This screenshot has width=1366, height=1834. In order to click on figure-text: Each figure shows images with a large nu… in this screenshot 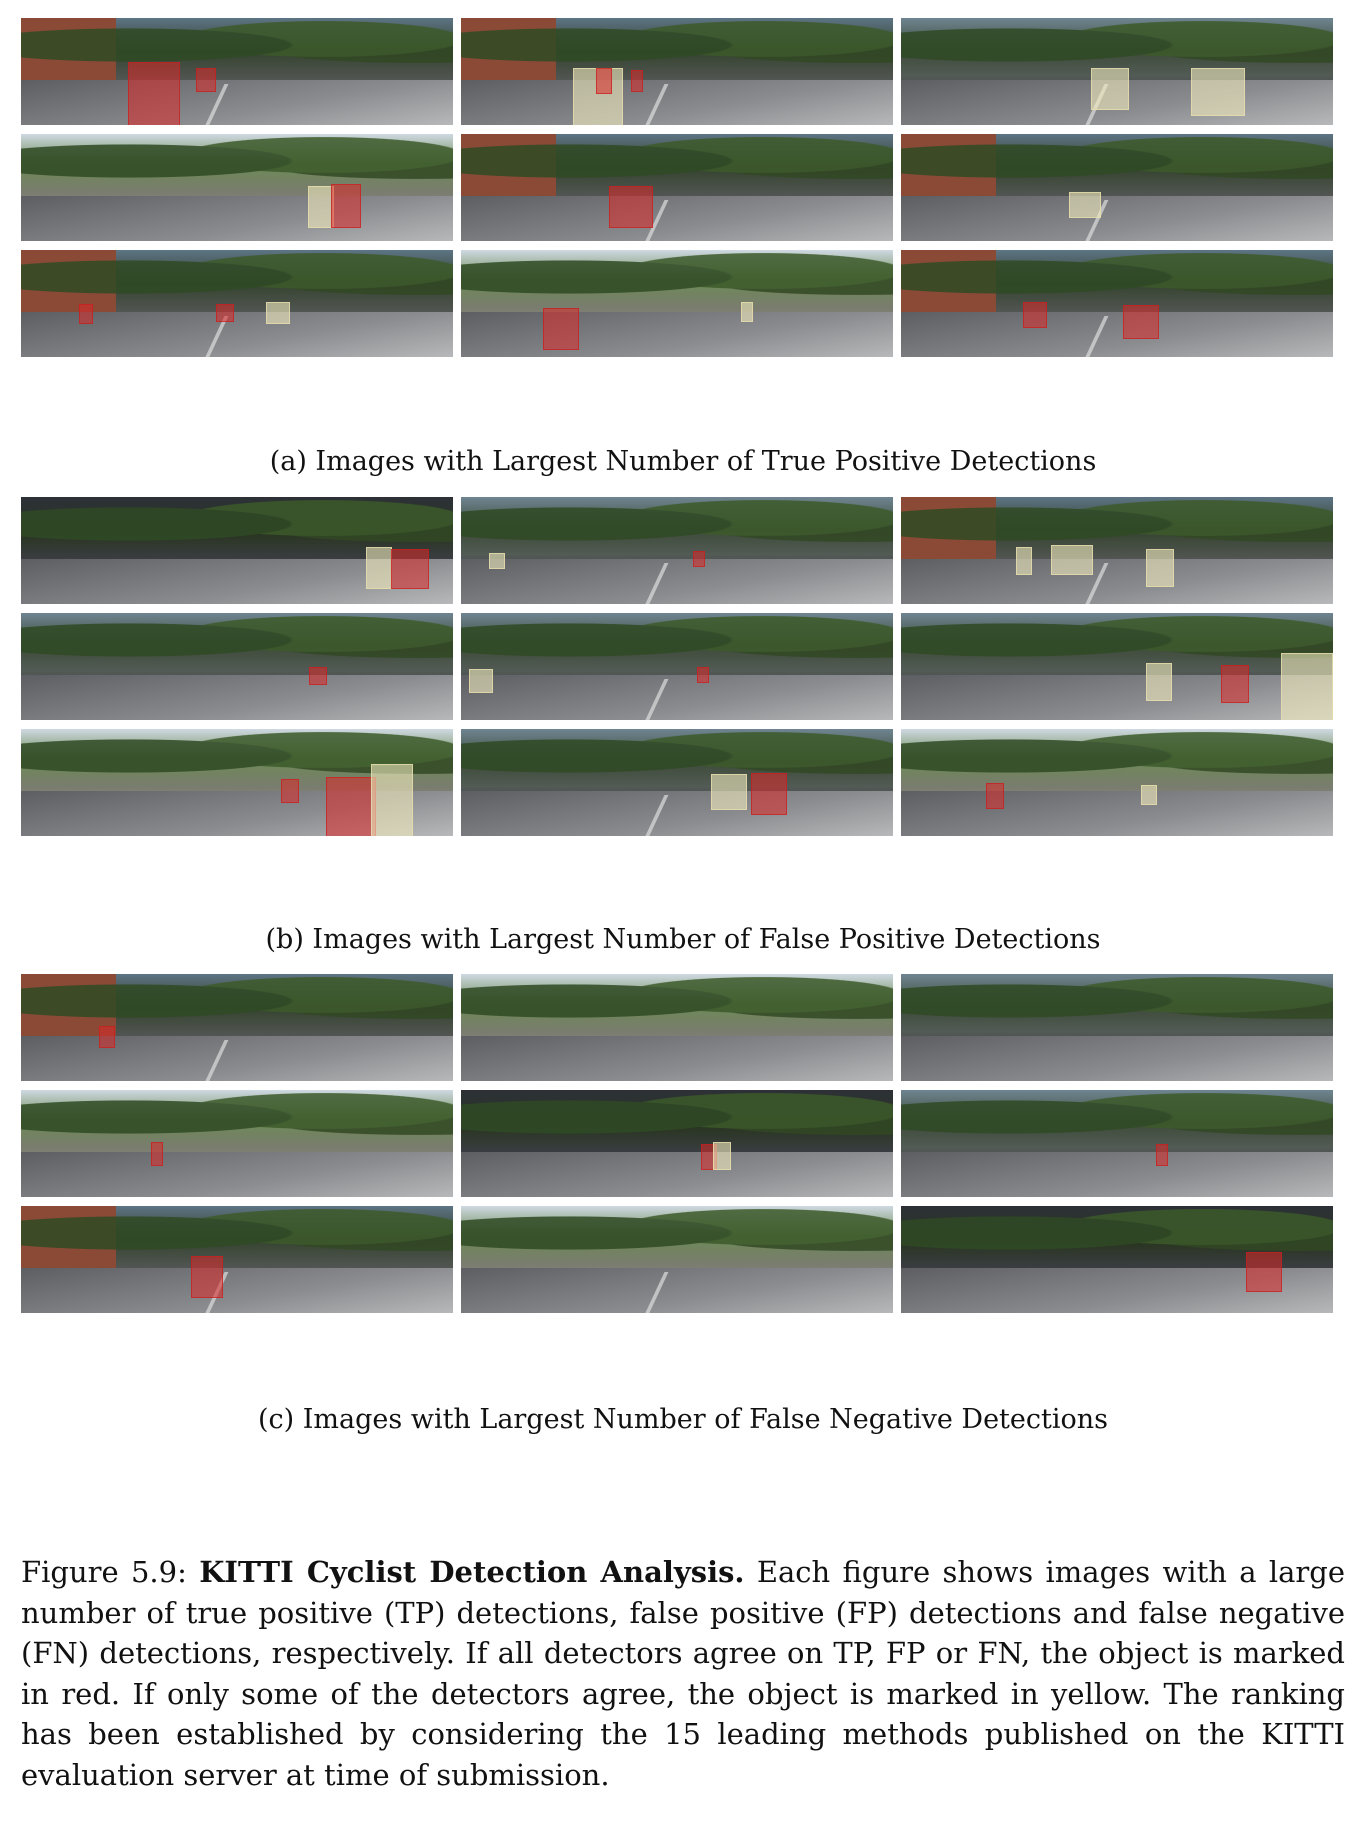, I will do `click(683, 1673)`.